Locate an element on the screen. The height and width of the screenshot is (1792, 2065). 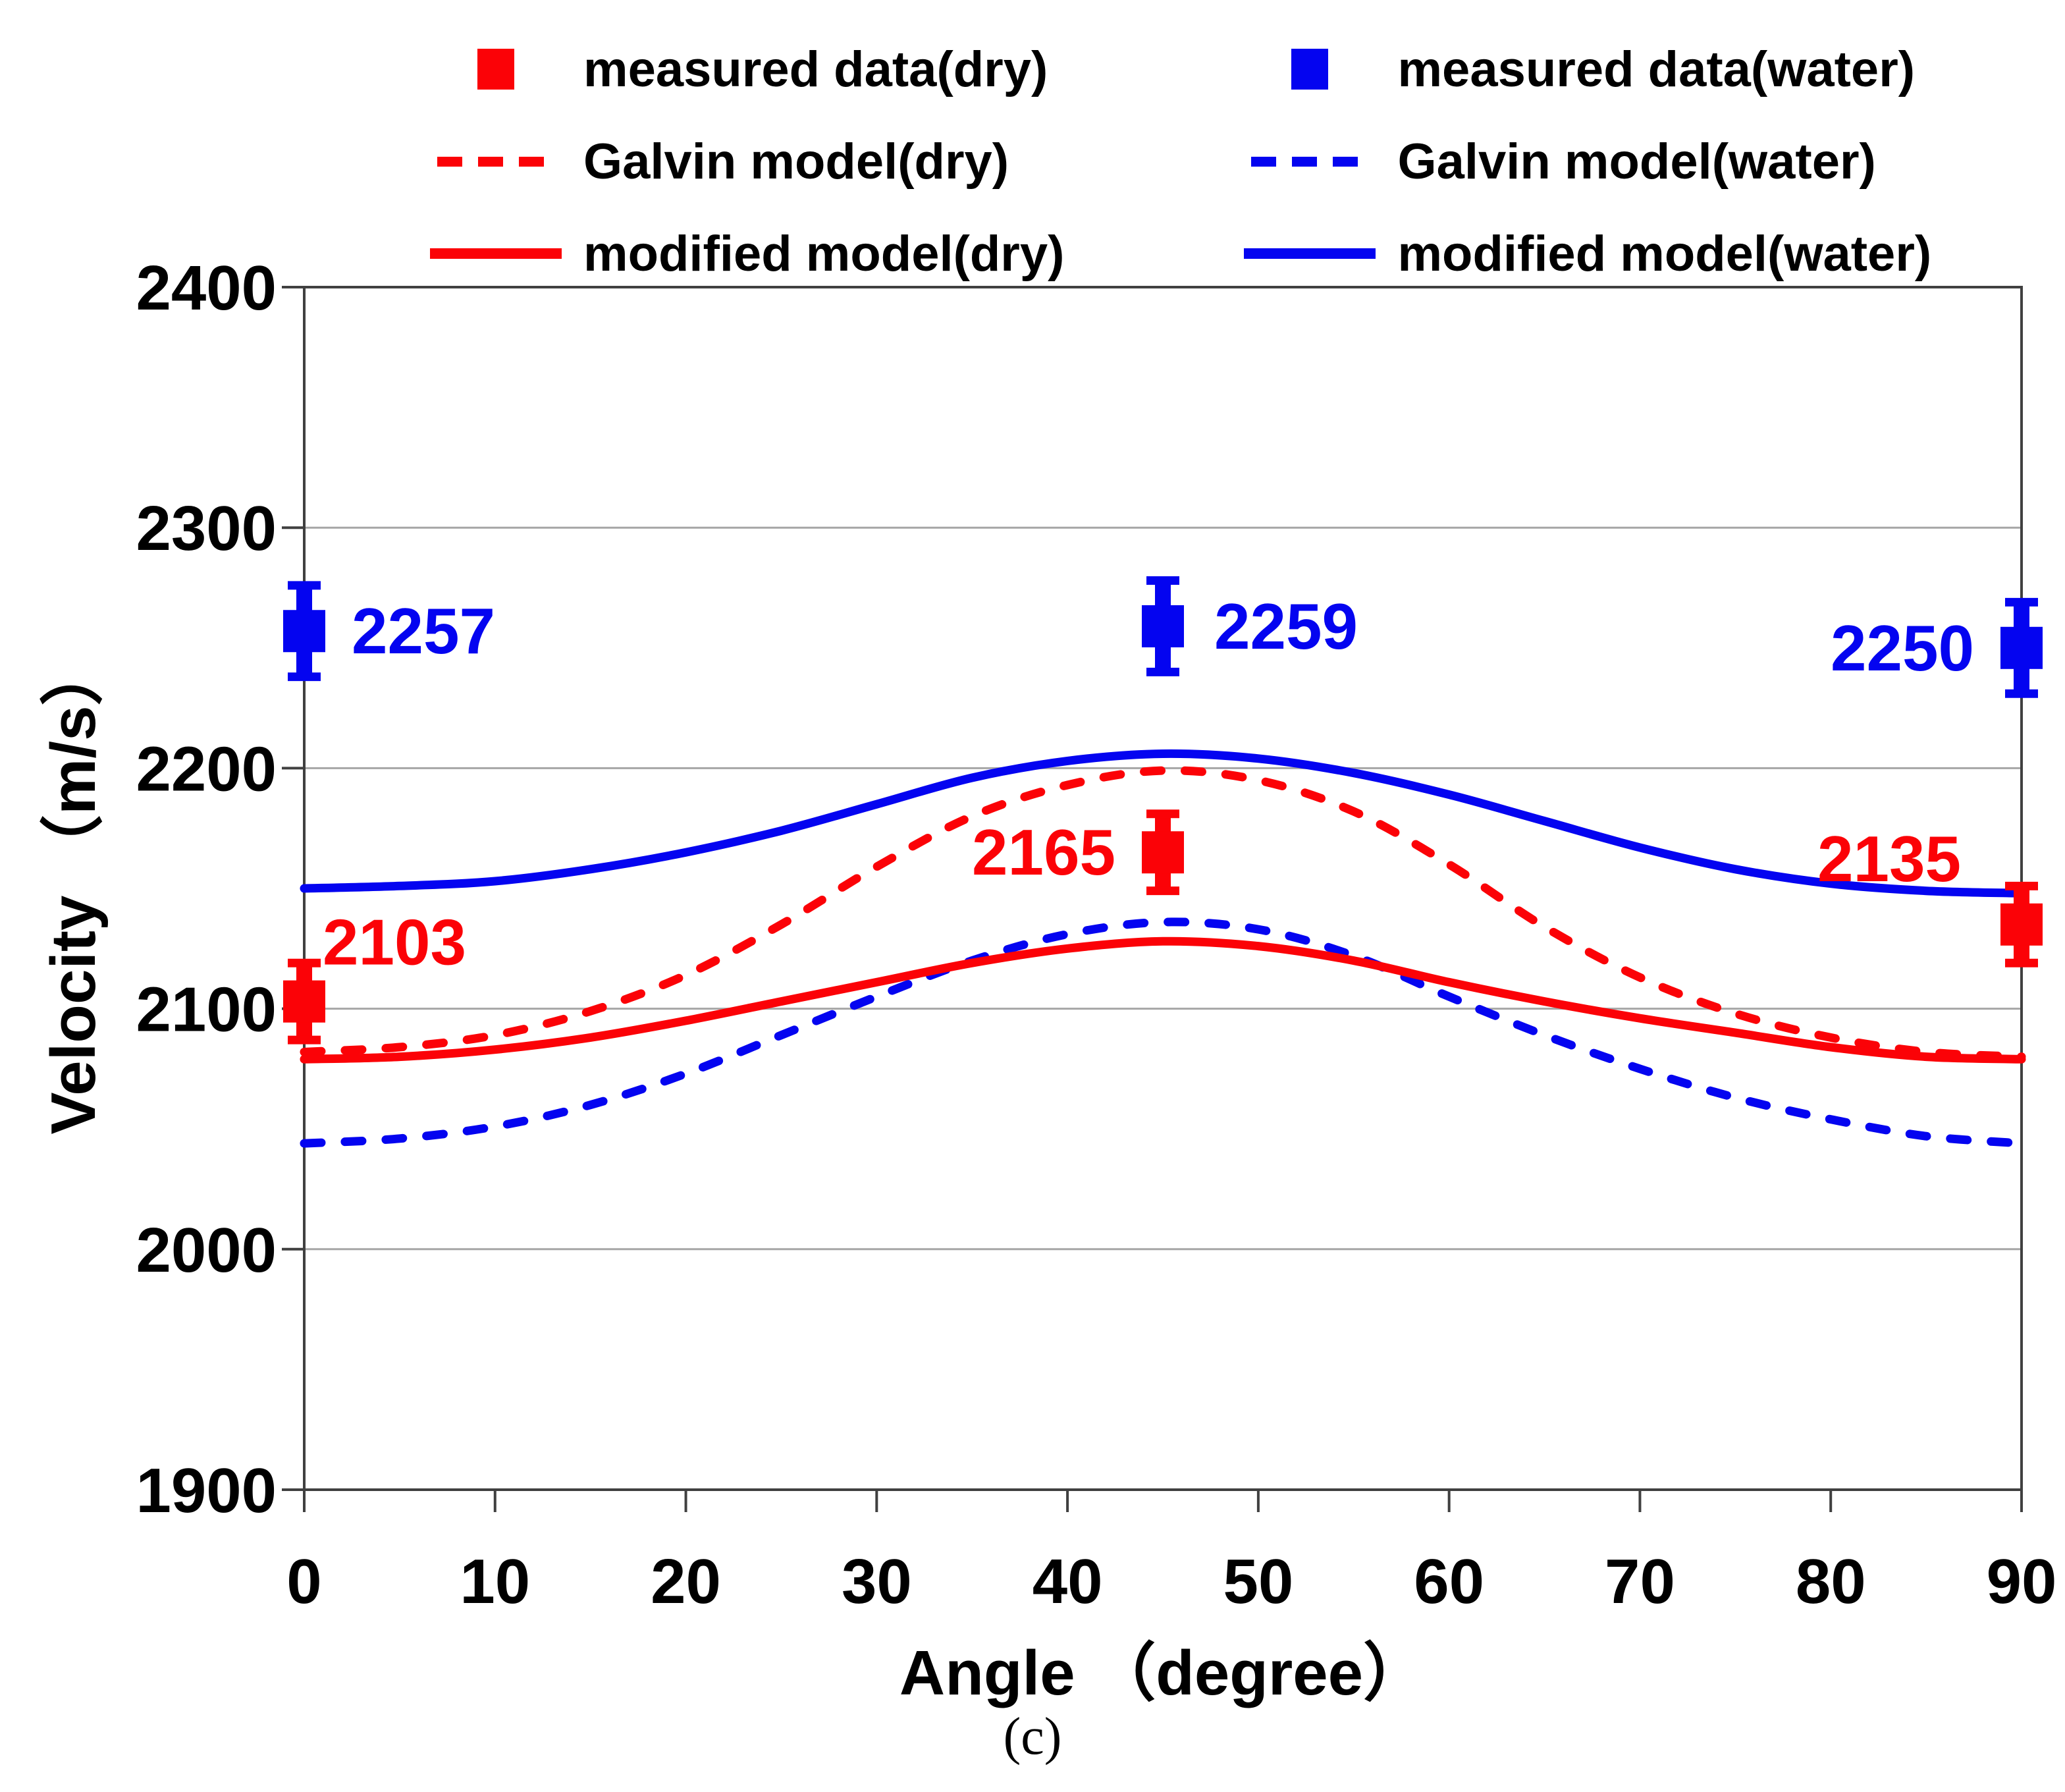
legend-item-galvin-dry: Galvin model(dry) is located at coordinates (745, 161).